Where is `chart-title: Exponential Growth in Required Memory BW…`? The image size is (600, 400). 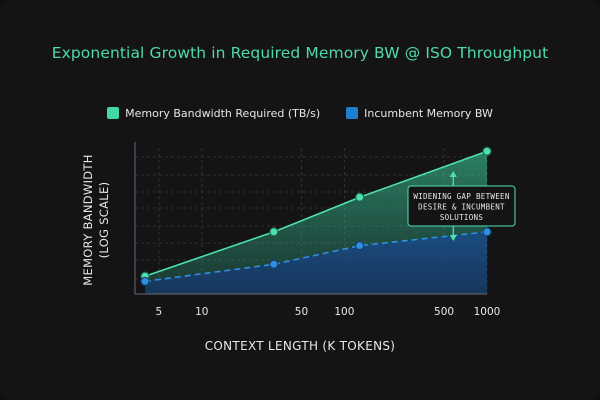 chart-title: Exponential Growth in Required Memory BW… is located at coordinates (300, 53).